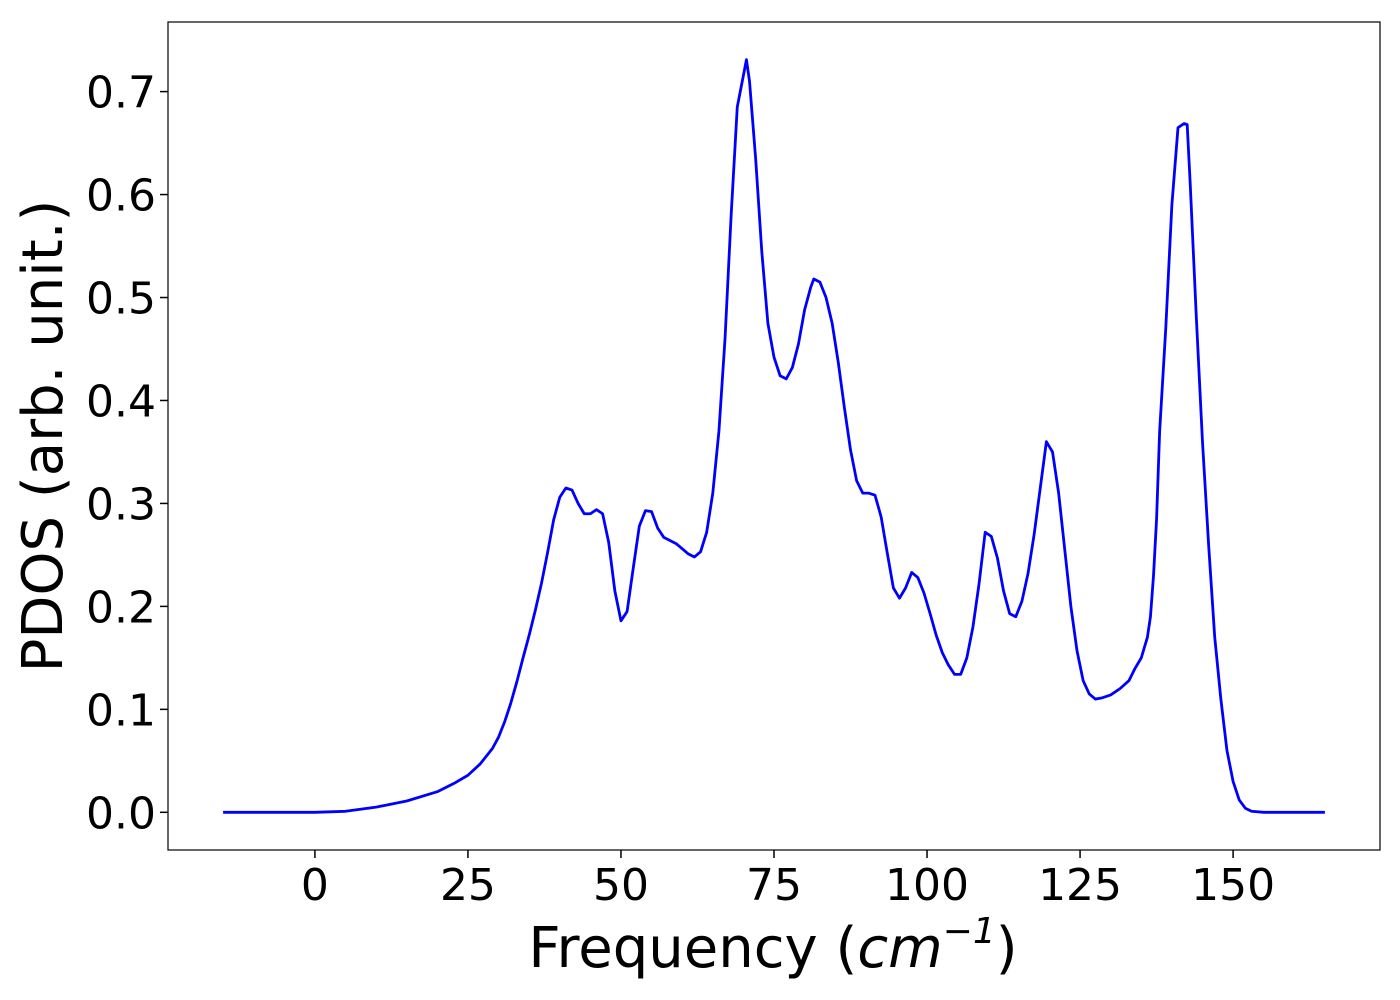 This screenshot has height=1000, width=1400. I want to click on y-tick-label: 0.4, so click(121, 401).